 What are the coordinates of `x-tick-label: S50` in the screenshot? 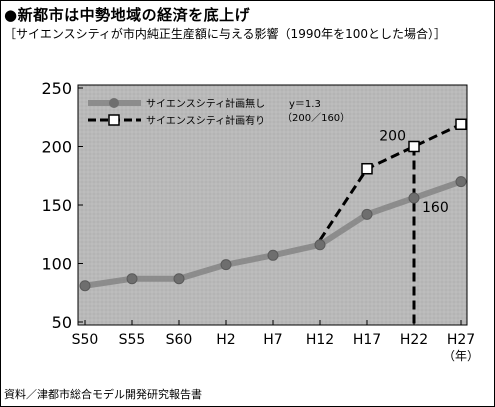 It's located at (85, 340).